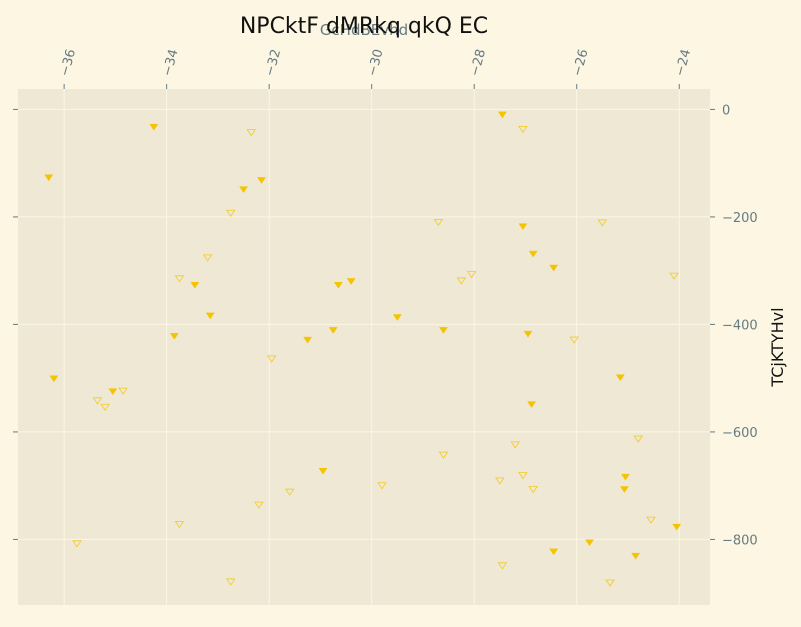 The width and height of the screenshot is (801, 627). What do you see at coordinates (726, 110) in the screenshot?
I see `y-tick-label: 0` at bounding box center [726, 110].